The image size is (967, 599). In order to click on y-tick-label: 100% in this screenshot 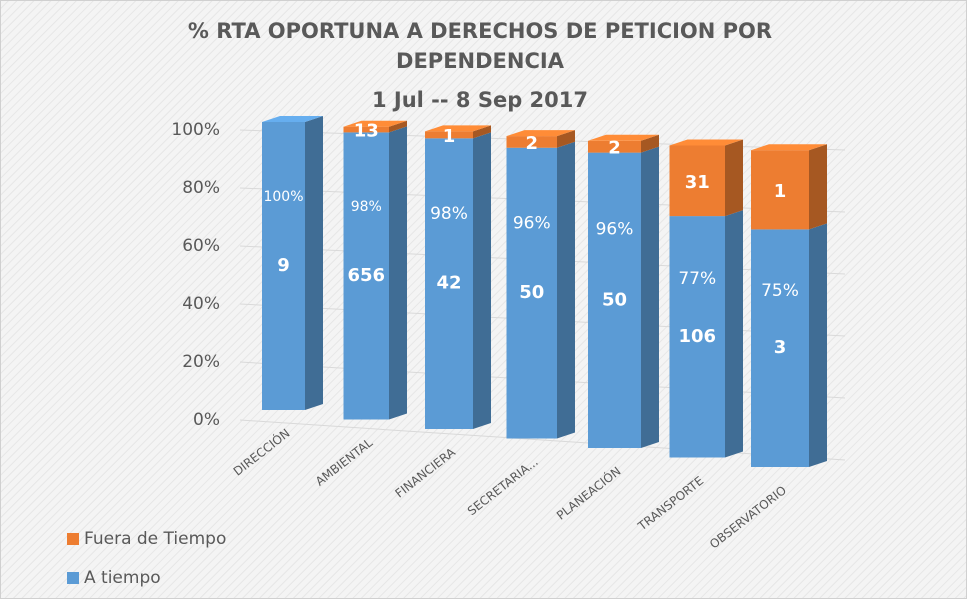, I will do `click(195, 130)`.